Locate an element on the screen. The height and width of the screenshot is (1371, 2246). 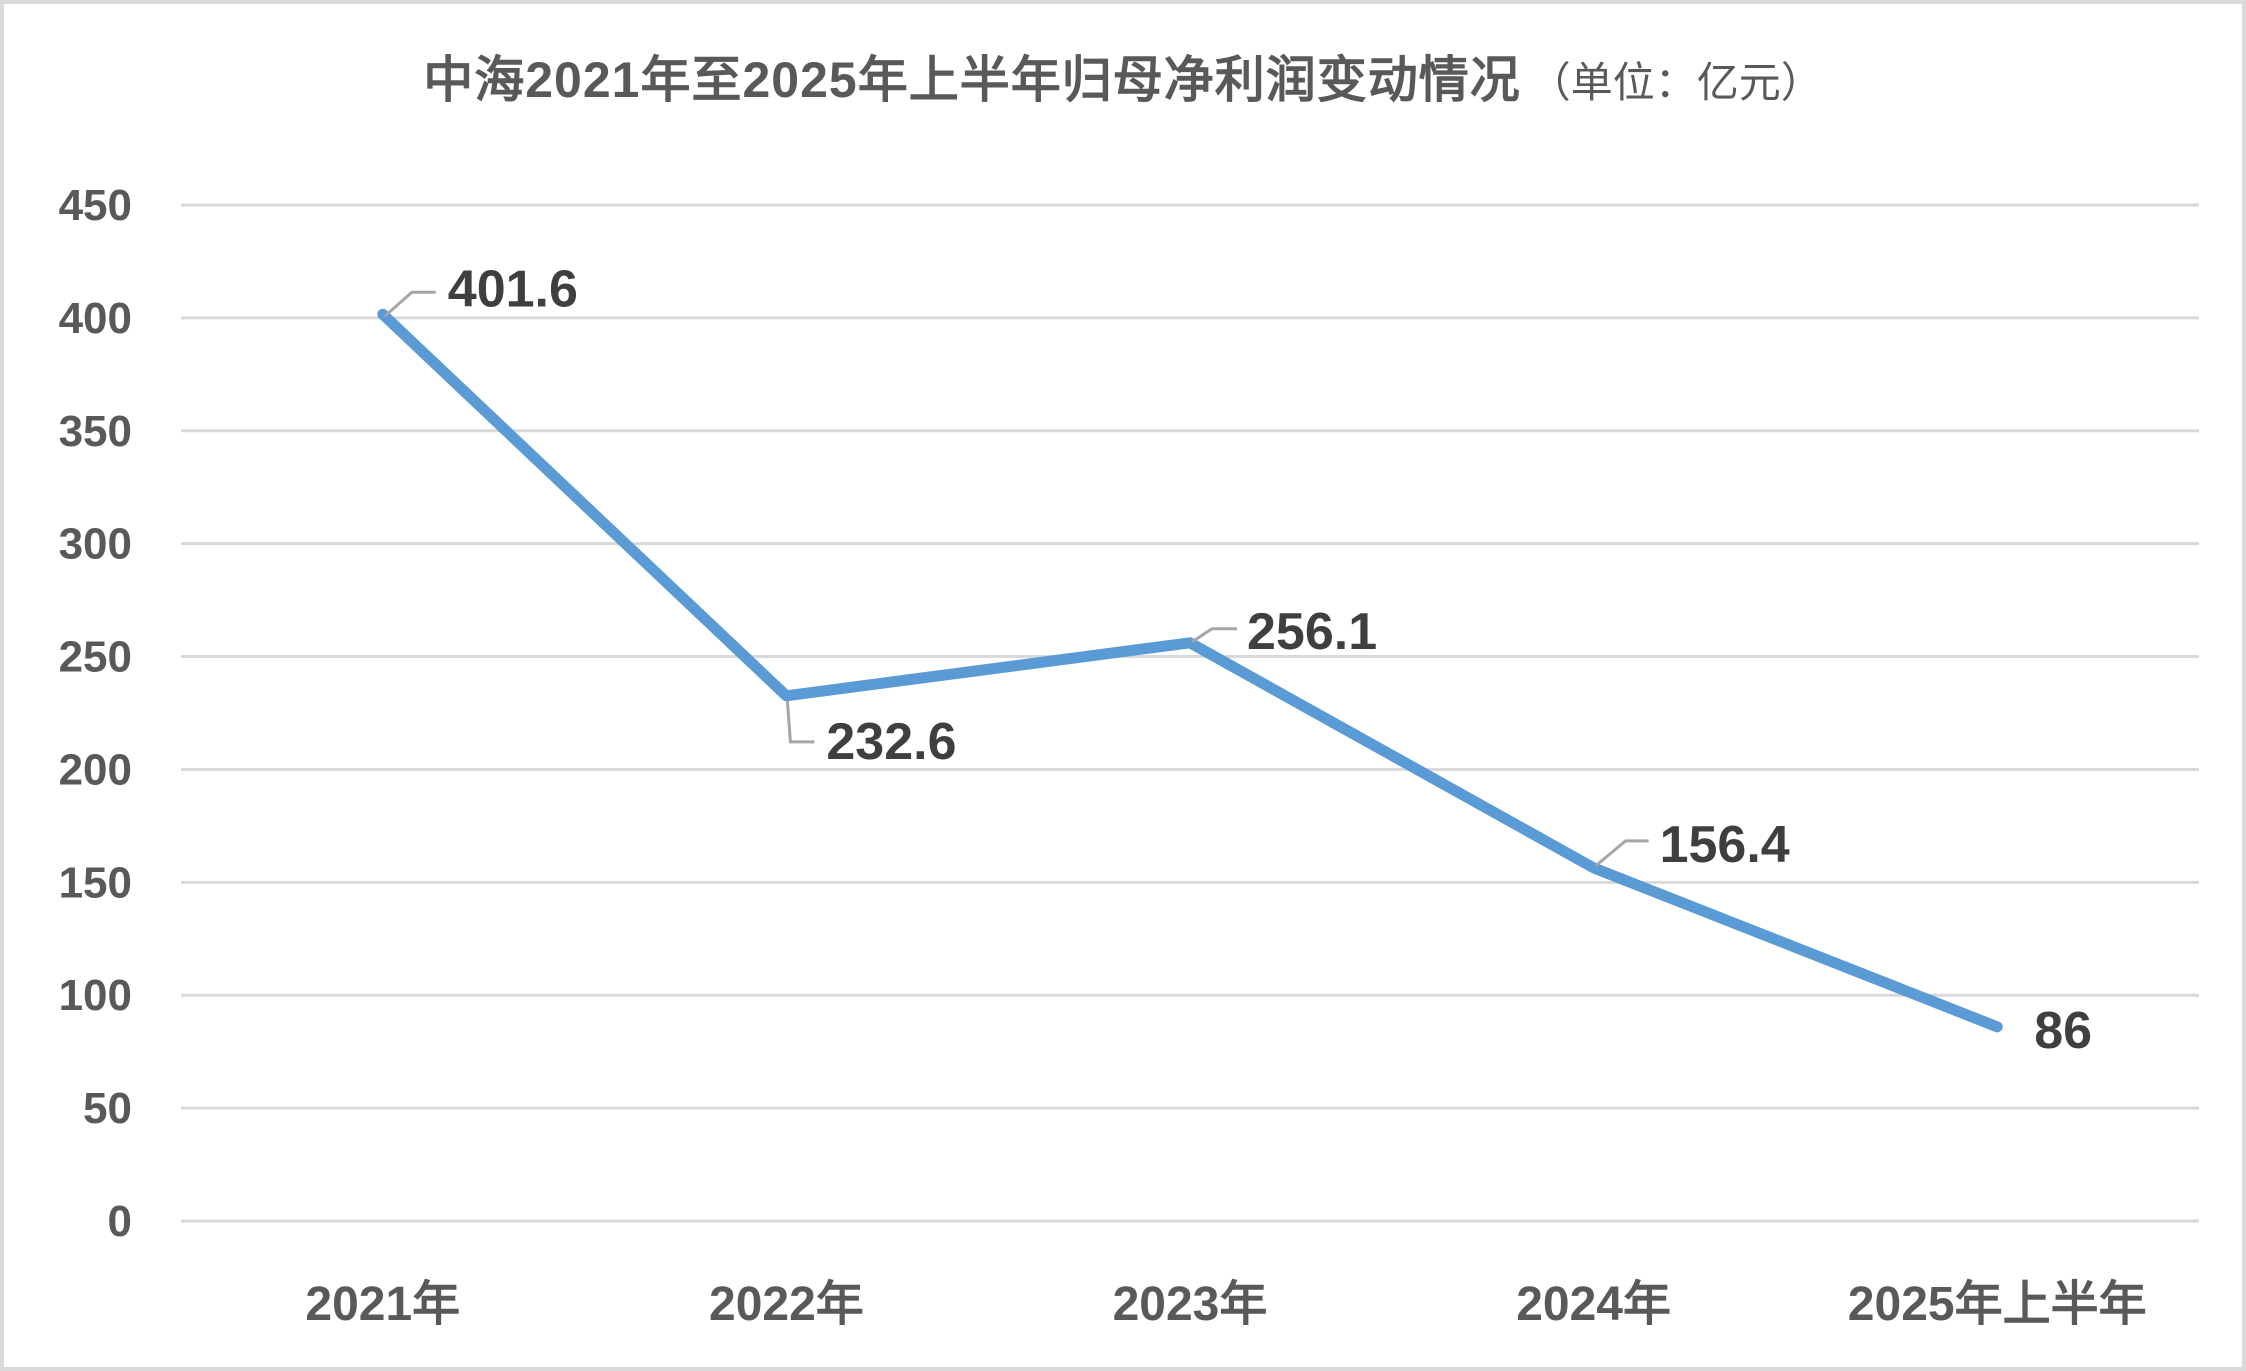
y-axis-tick-label: 250 is located at coordinates (95, 657).